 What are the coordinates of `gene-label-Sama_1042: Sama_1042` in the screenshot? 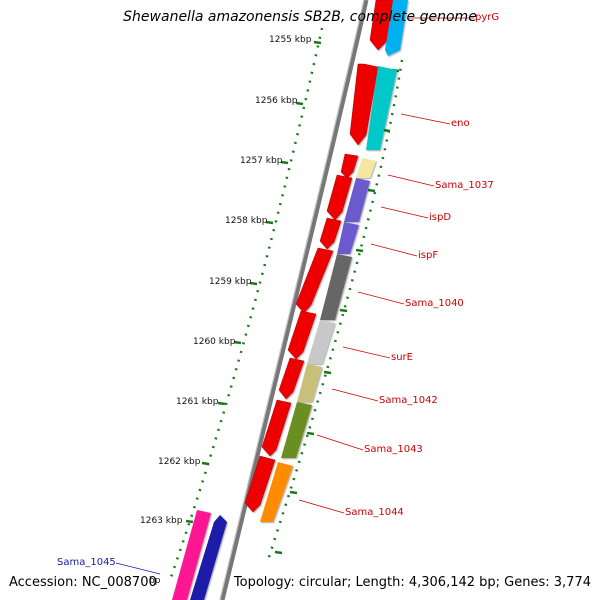 It's located at (408, 400).